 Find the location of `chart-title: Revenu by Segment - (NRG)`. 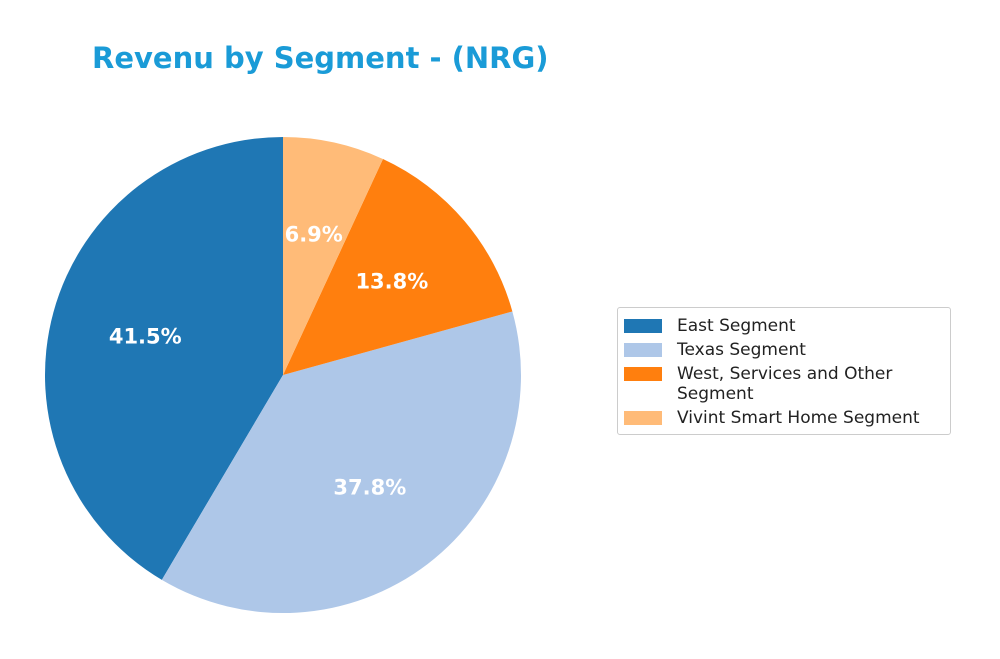

chart-title: Revenu by Segment - (NRG) is located at coordinates (320, 58).